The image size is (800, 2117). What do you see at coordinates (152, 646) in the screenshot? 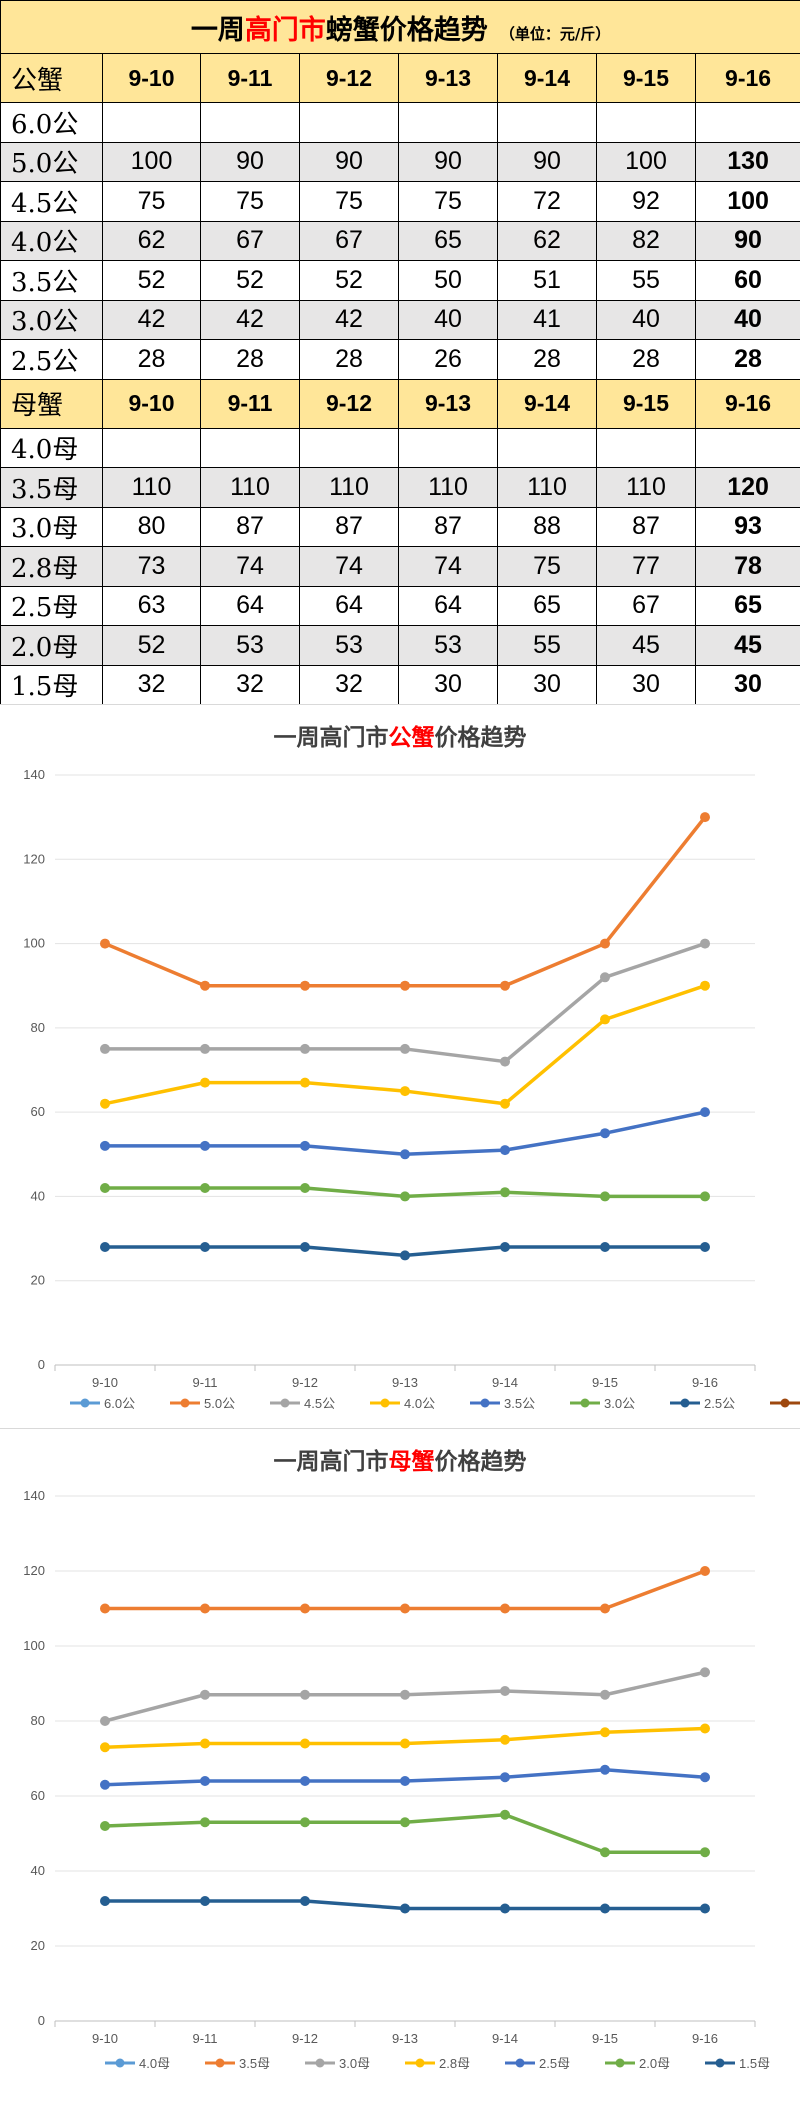
I see `price-cell: 52` at bounding box center [152, 646].